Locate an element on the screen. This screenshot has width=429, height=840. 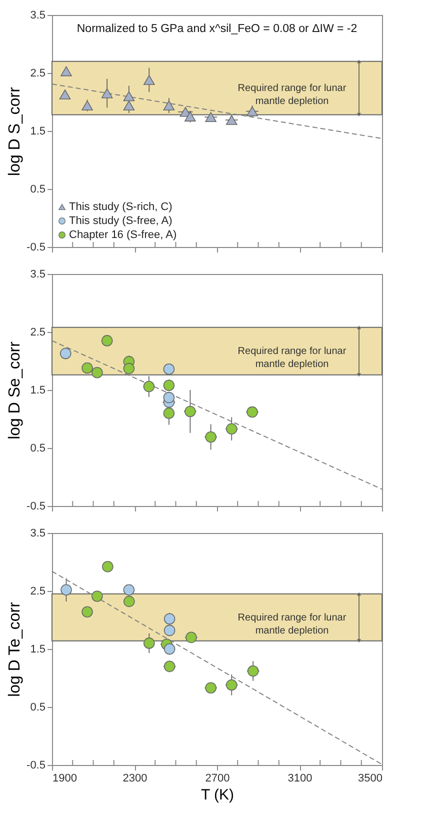
y-axis-title: log D Te_corr is located at coordinates (15, 649).